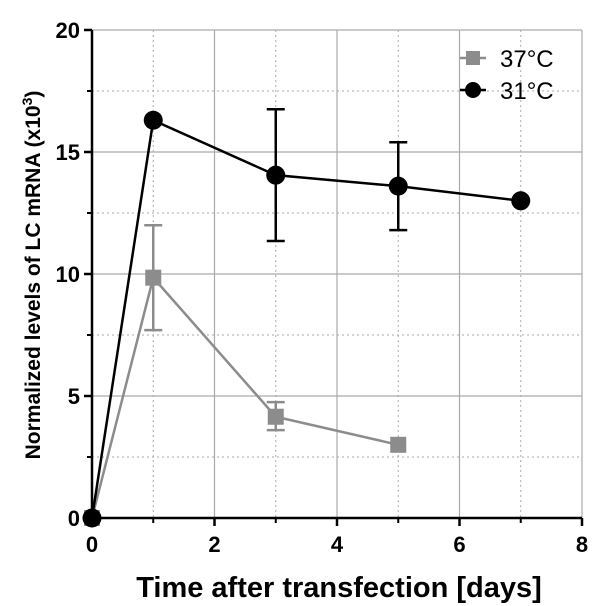 The height and width of the screenshot is (606, 593). What do you see at coordinates (33, 282) in the screenshot?
I see `y-axis-title-main: Normalized levels of LC mRNA (x10` at bounding box center [33, 282].